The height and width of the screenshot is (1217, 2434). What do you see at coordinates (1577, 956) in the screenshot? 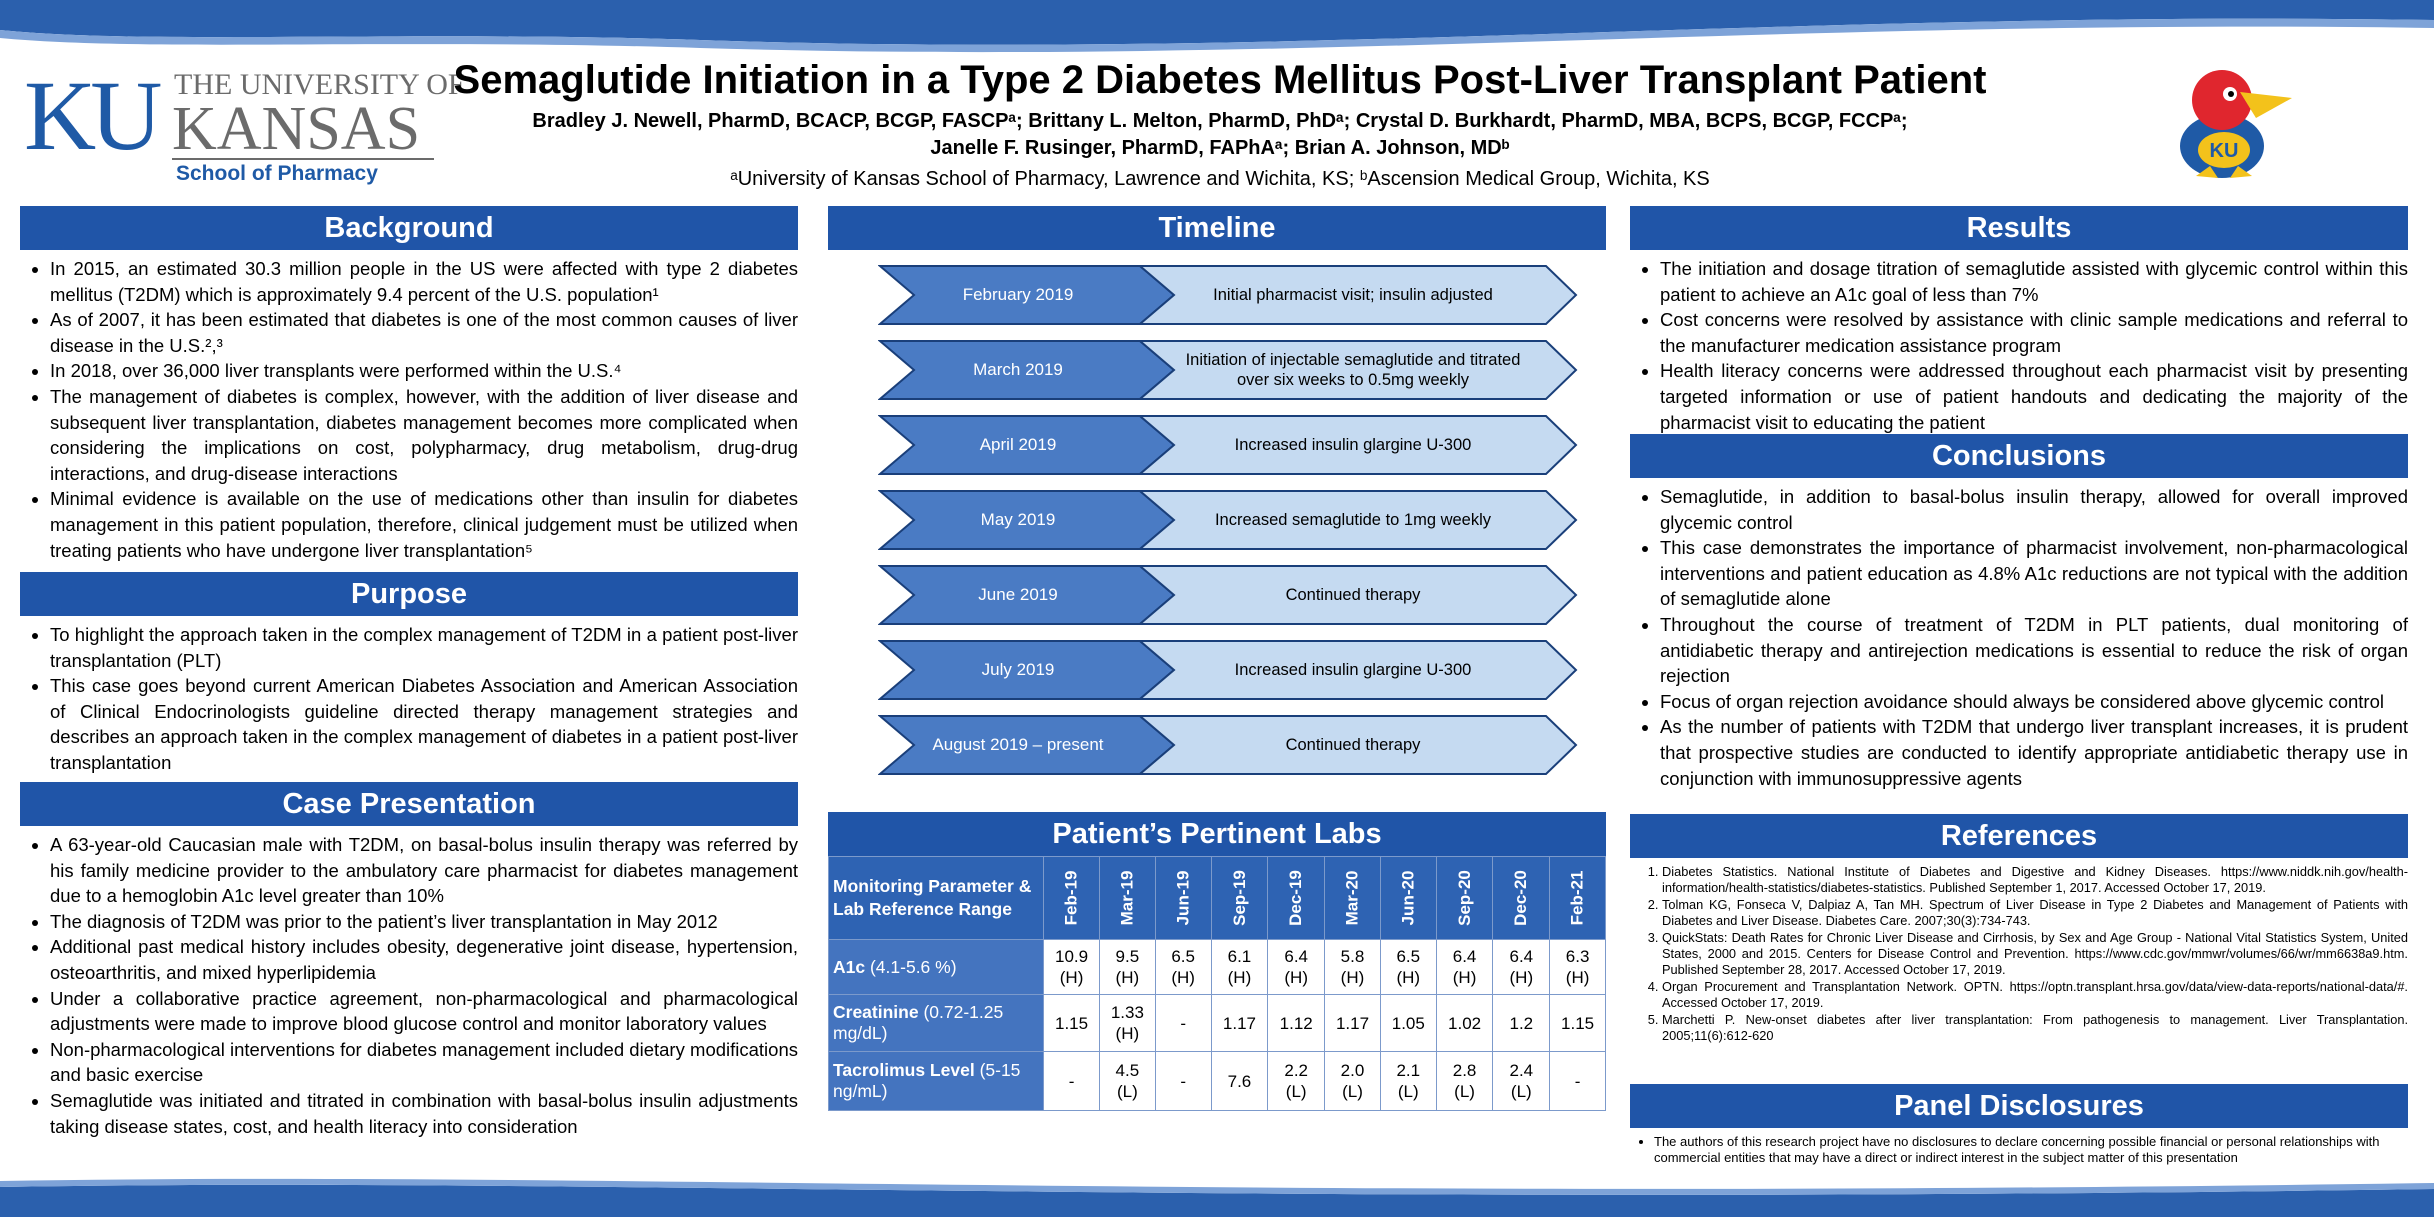
I see `labs-value: 6.3` at bounding box center [1577, 956].